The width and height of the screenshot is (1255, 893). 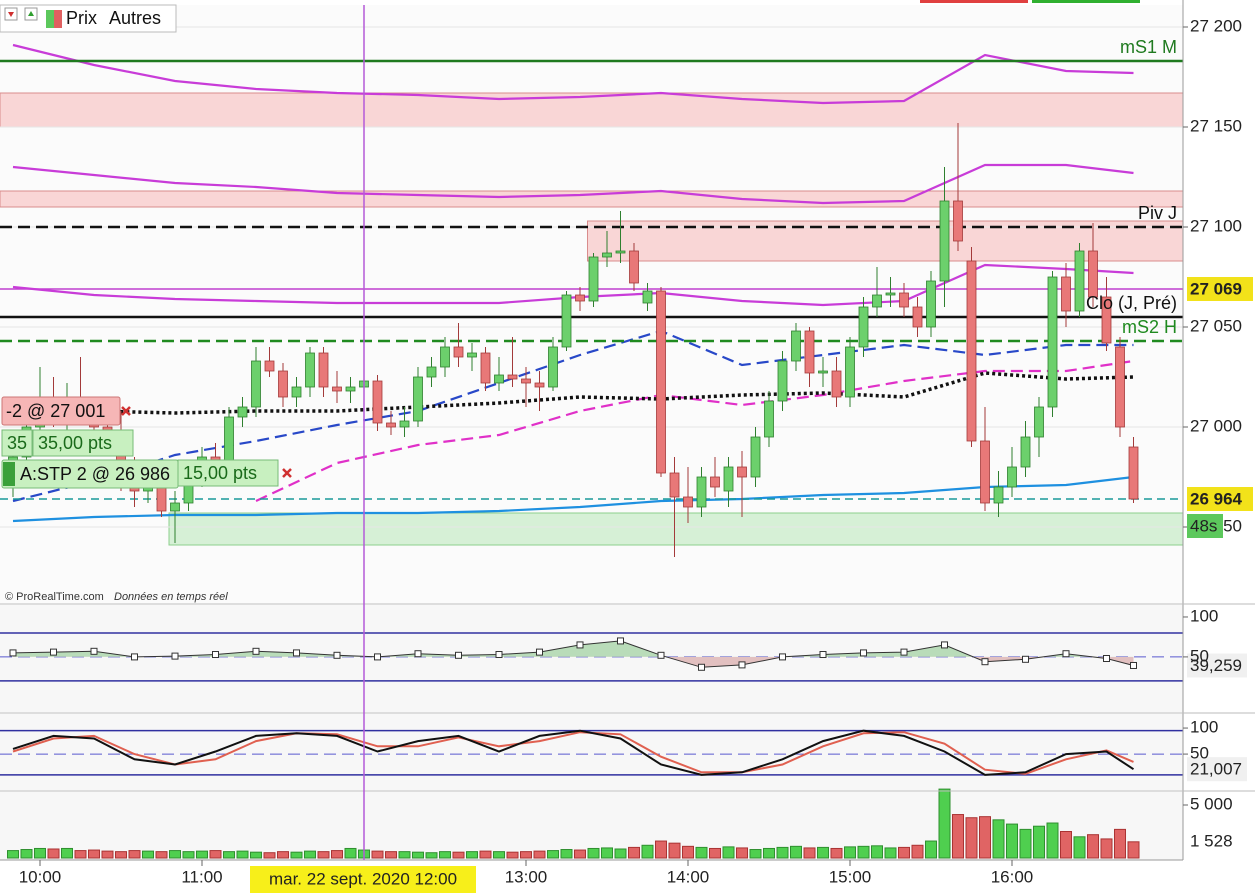 I want to click on x-tick-label: 16:00, so click(x=1012, y=876).